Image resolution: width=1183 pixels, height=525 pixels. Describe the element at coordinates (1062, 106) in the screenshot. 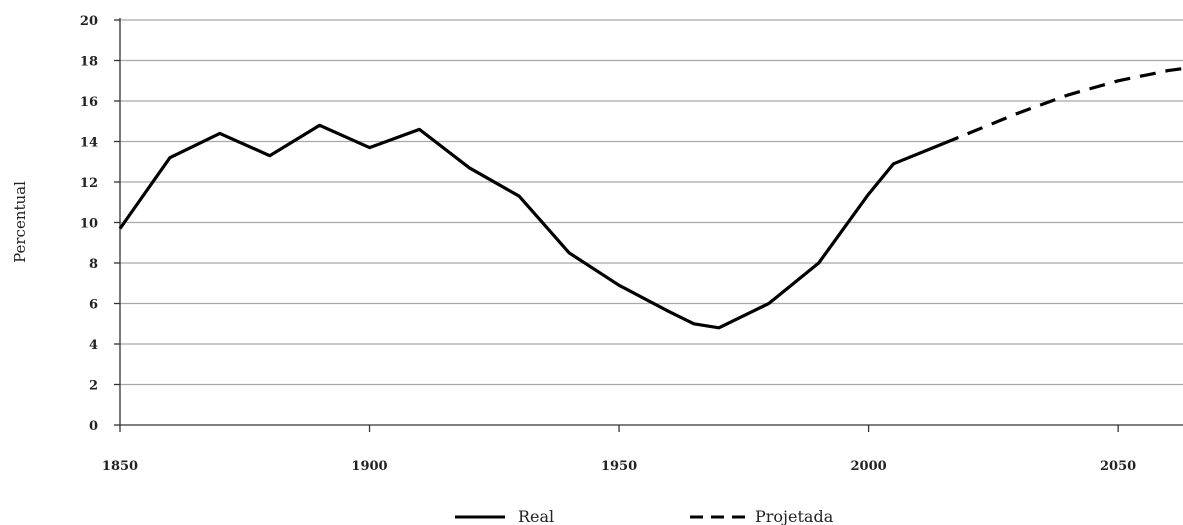

I see `series-line-projetada` at that location.